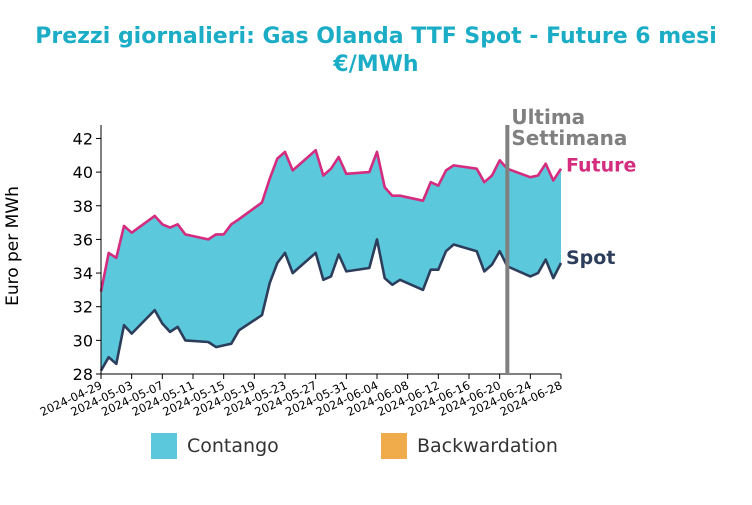  Describe the element at coordinates (83, 239) in the screenshot. I see `y-tick-label: 36` at that location.